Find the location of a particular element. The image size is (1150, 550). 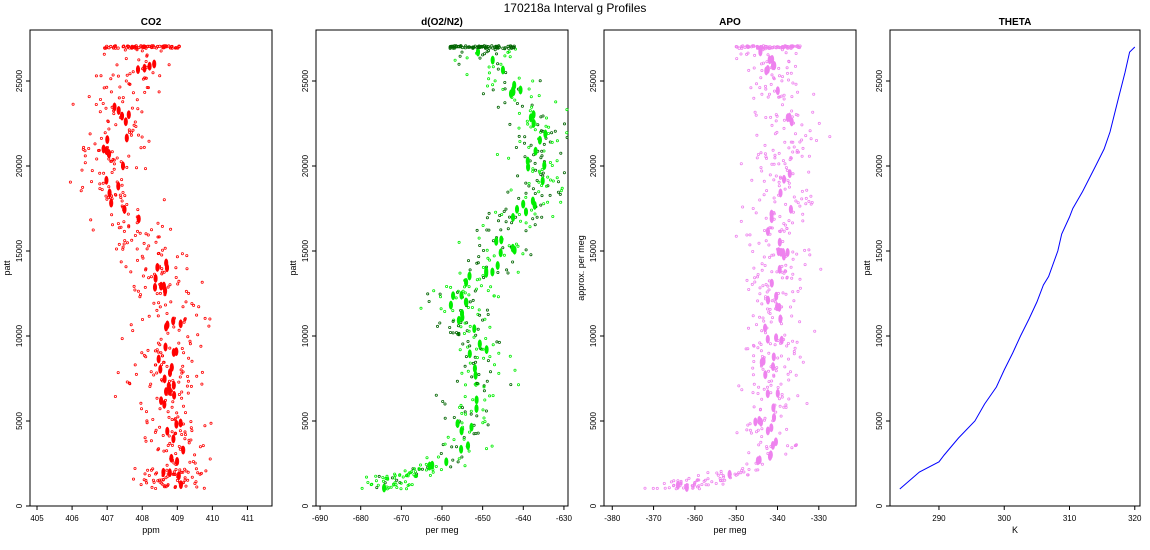

x-tick-label: 406 is located at coordinates (72, 518).